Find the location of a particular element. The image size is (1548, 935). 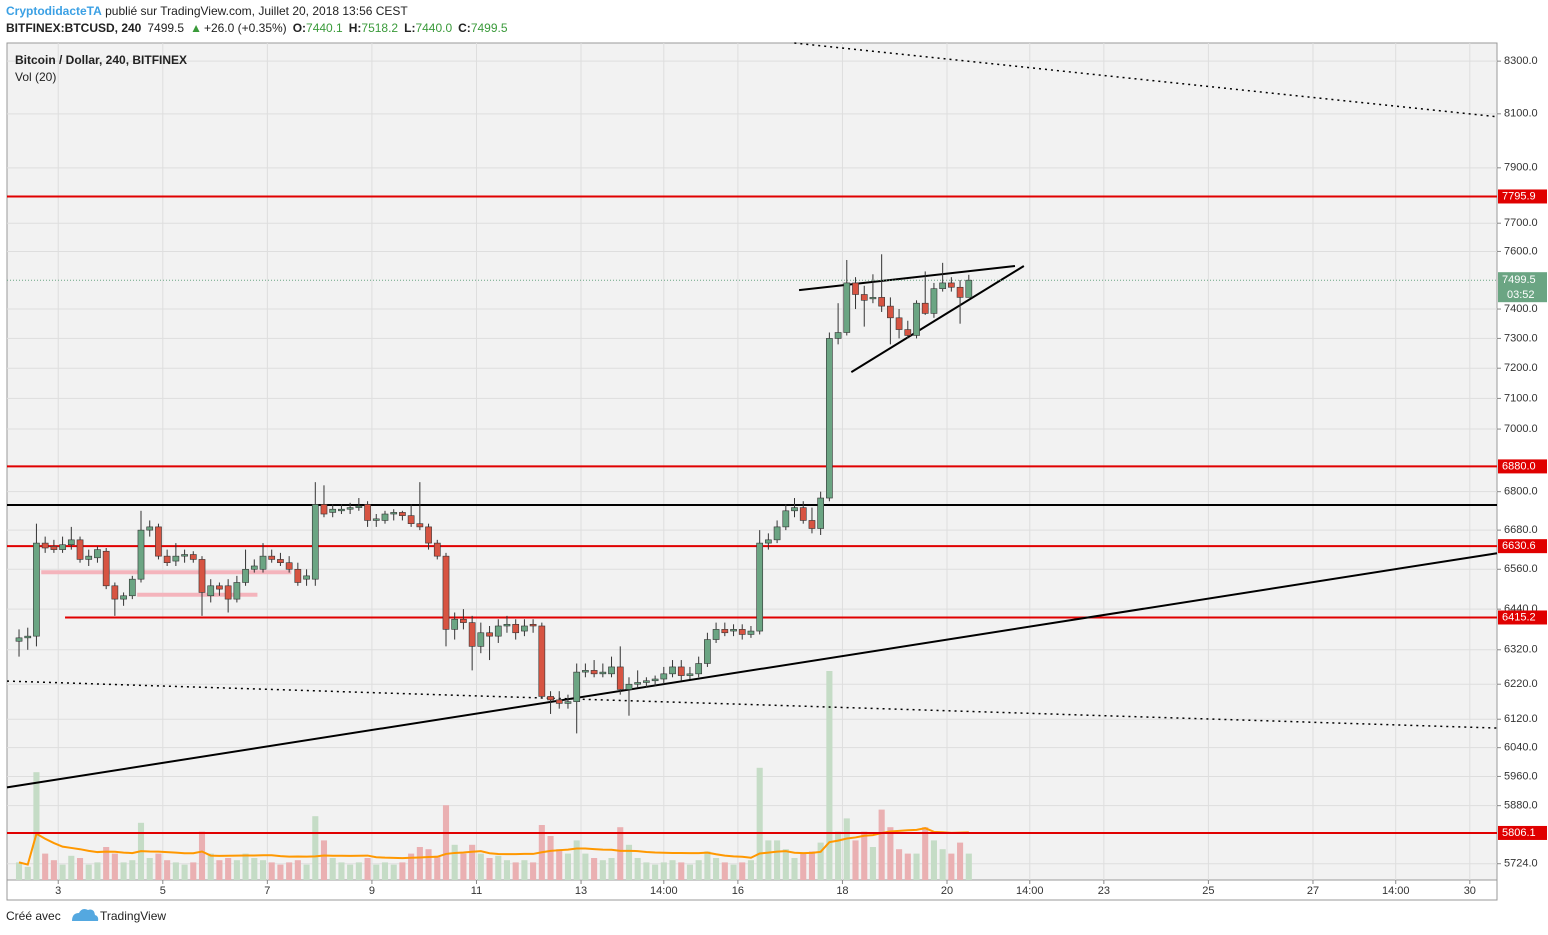

y-tick-label: 8300.0 is located at coordinates (1521, 61).